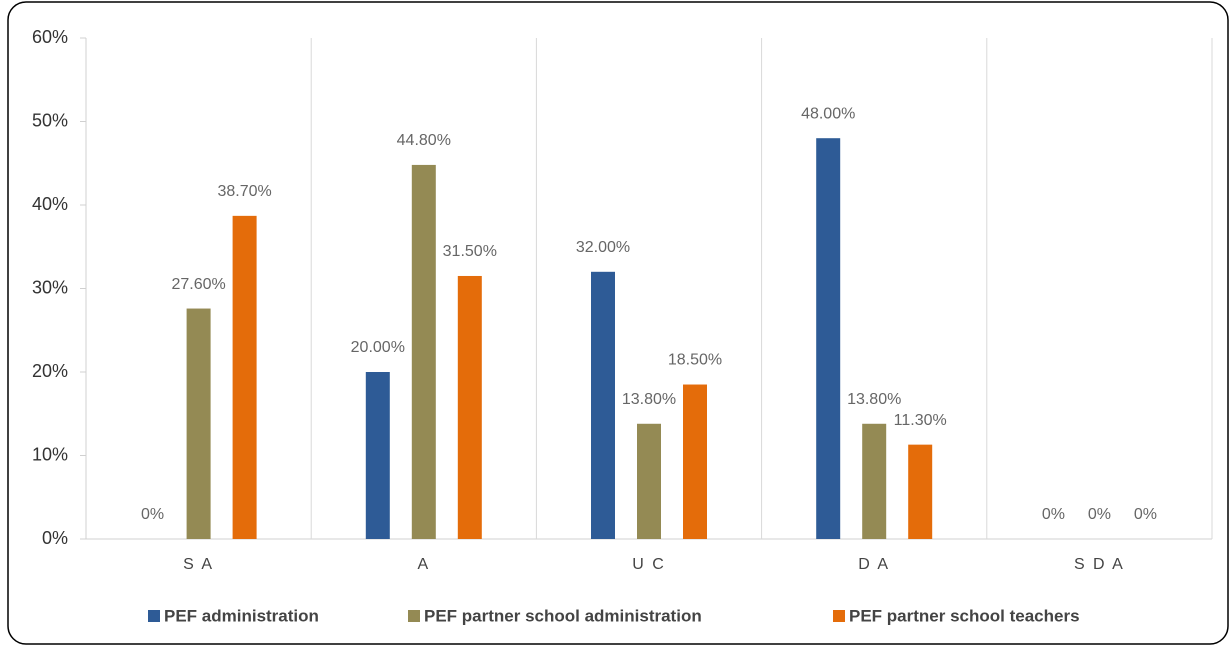  Describe the element at coordinates (874, 564) in the screenshot. I see `x-tick-label: D A` at that location.